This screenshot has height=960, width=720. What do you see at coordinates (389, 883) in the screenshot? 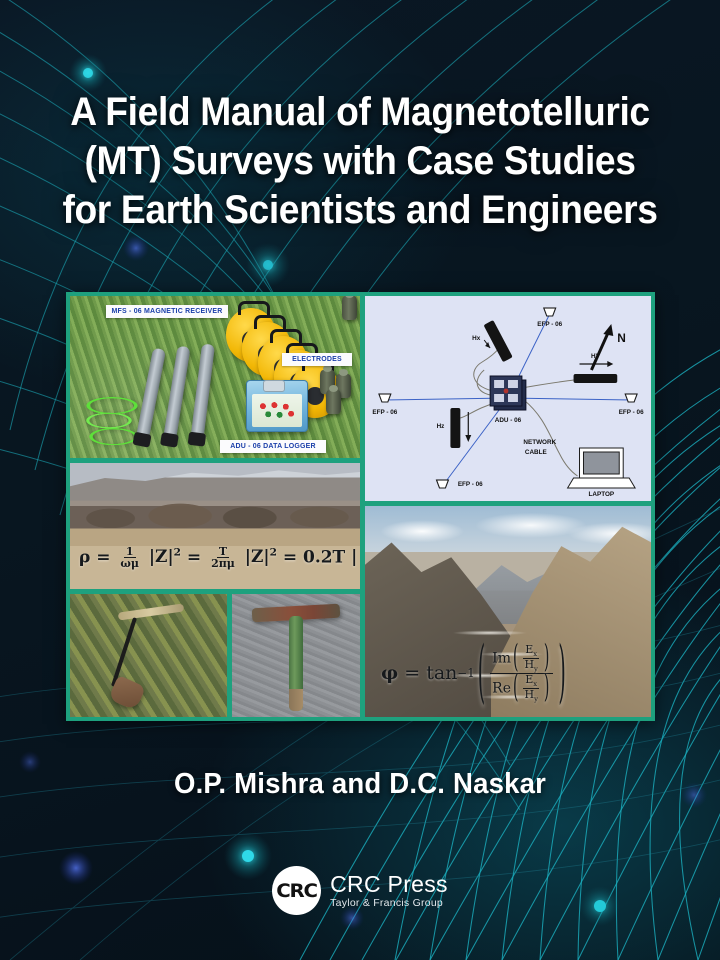
I see `publisher-name: CRC Press` at bounding box center [389, 883].